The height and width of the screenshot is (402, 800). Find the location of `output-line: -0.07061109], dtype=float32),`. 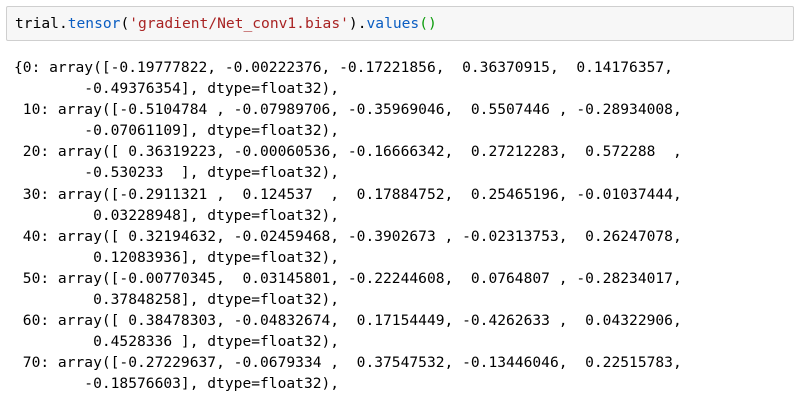

output-line: -0.07061109], dtype=float32), is located at coordinates (177, 131).